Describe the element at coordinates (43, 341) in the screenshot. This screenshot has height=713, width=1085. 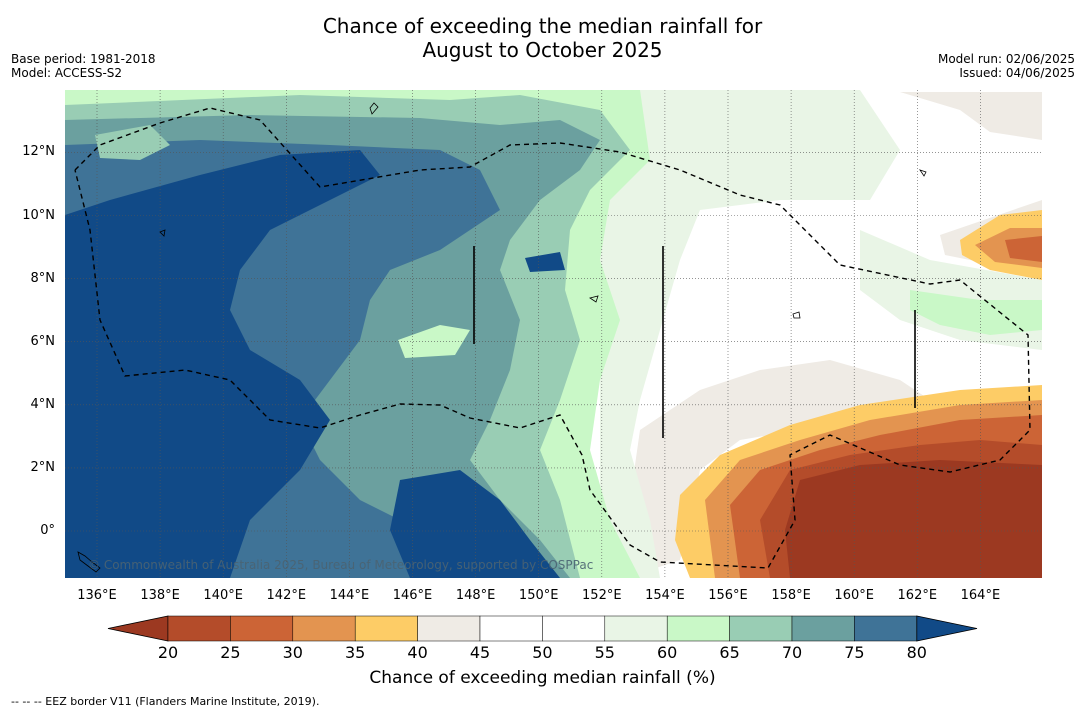
I see `latitude-tick-label: 6°N` at that location.